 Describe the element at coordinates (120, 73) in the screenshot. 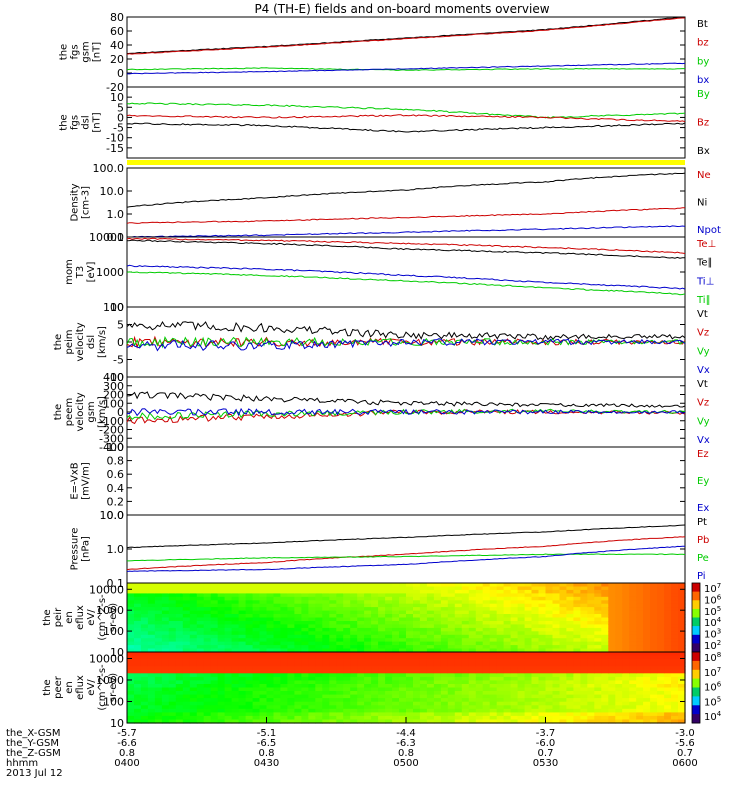

I see `y-tick-label: 0` at that location.